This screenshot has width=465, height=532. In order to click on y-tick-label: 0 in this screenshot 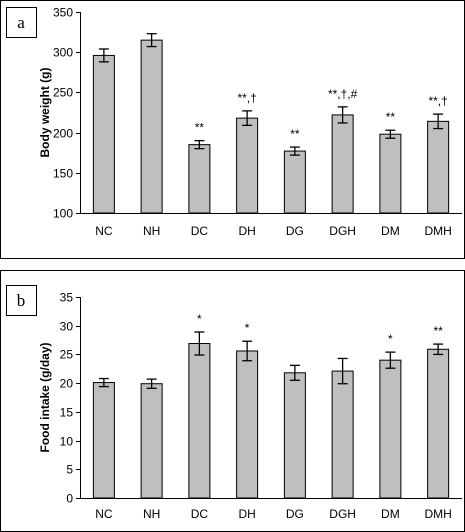, I will do `click(69, 499)`.